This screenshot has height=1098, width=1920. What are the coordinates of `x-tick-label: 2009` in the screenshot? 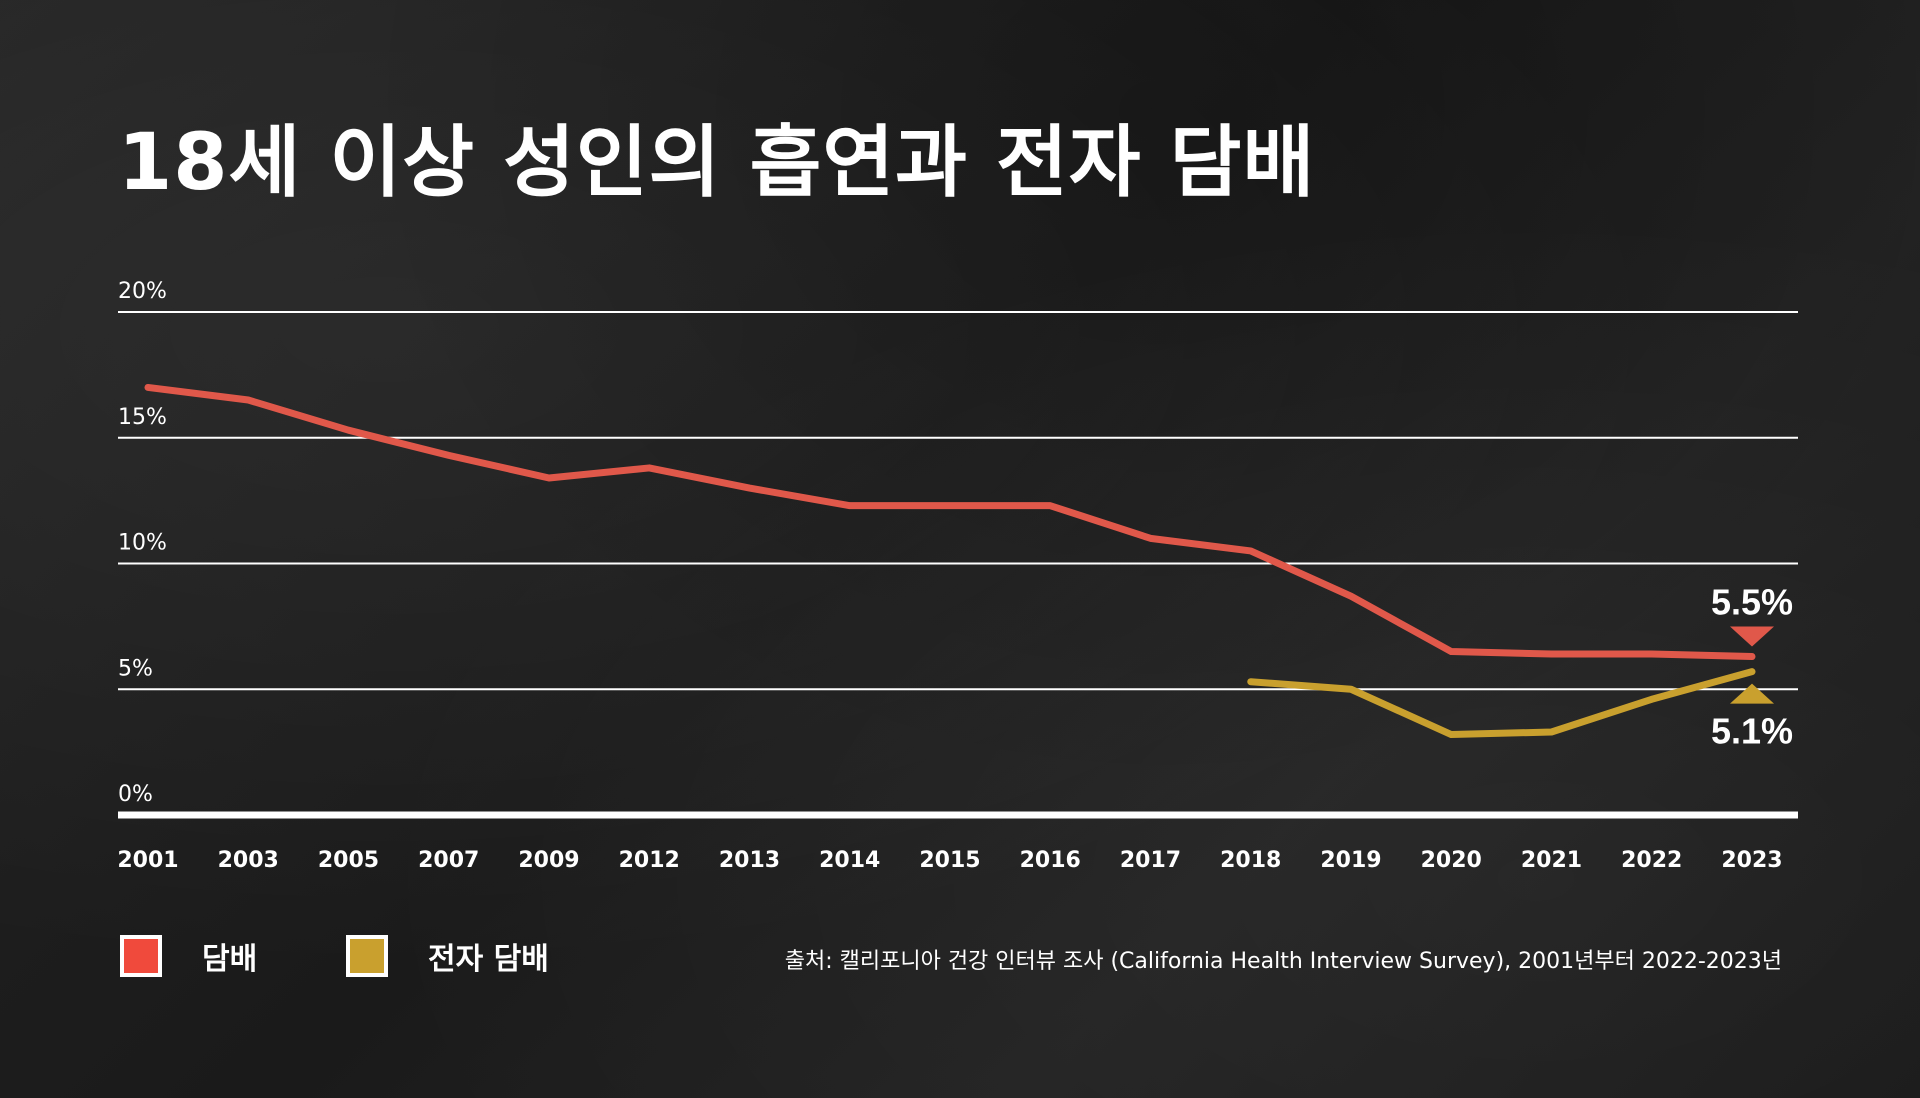 It's located at (548, 860).